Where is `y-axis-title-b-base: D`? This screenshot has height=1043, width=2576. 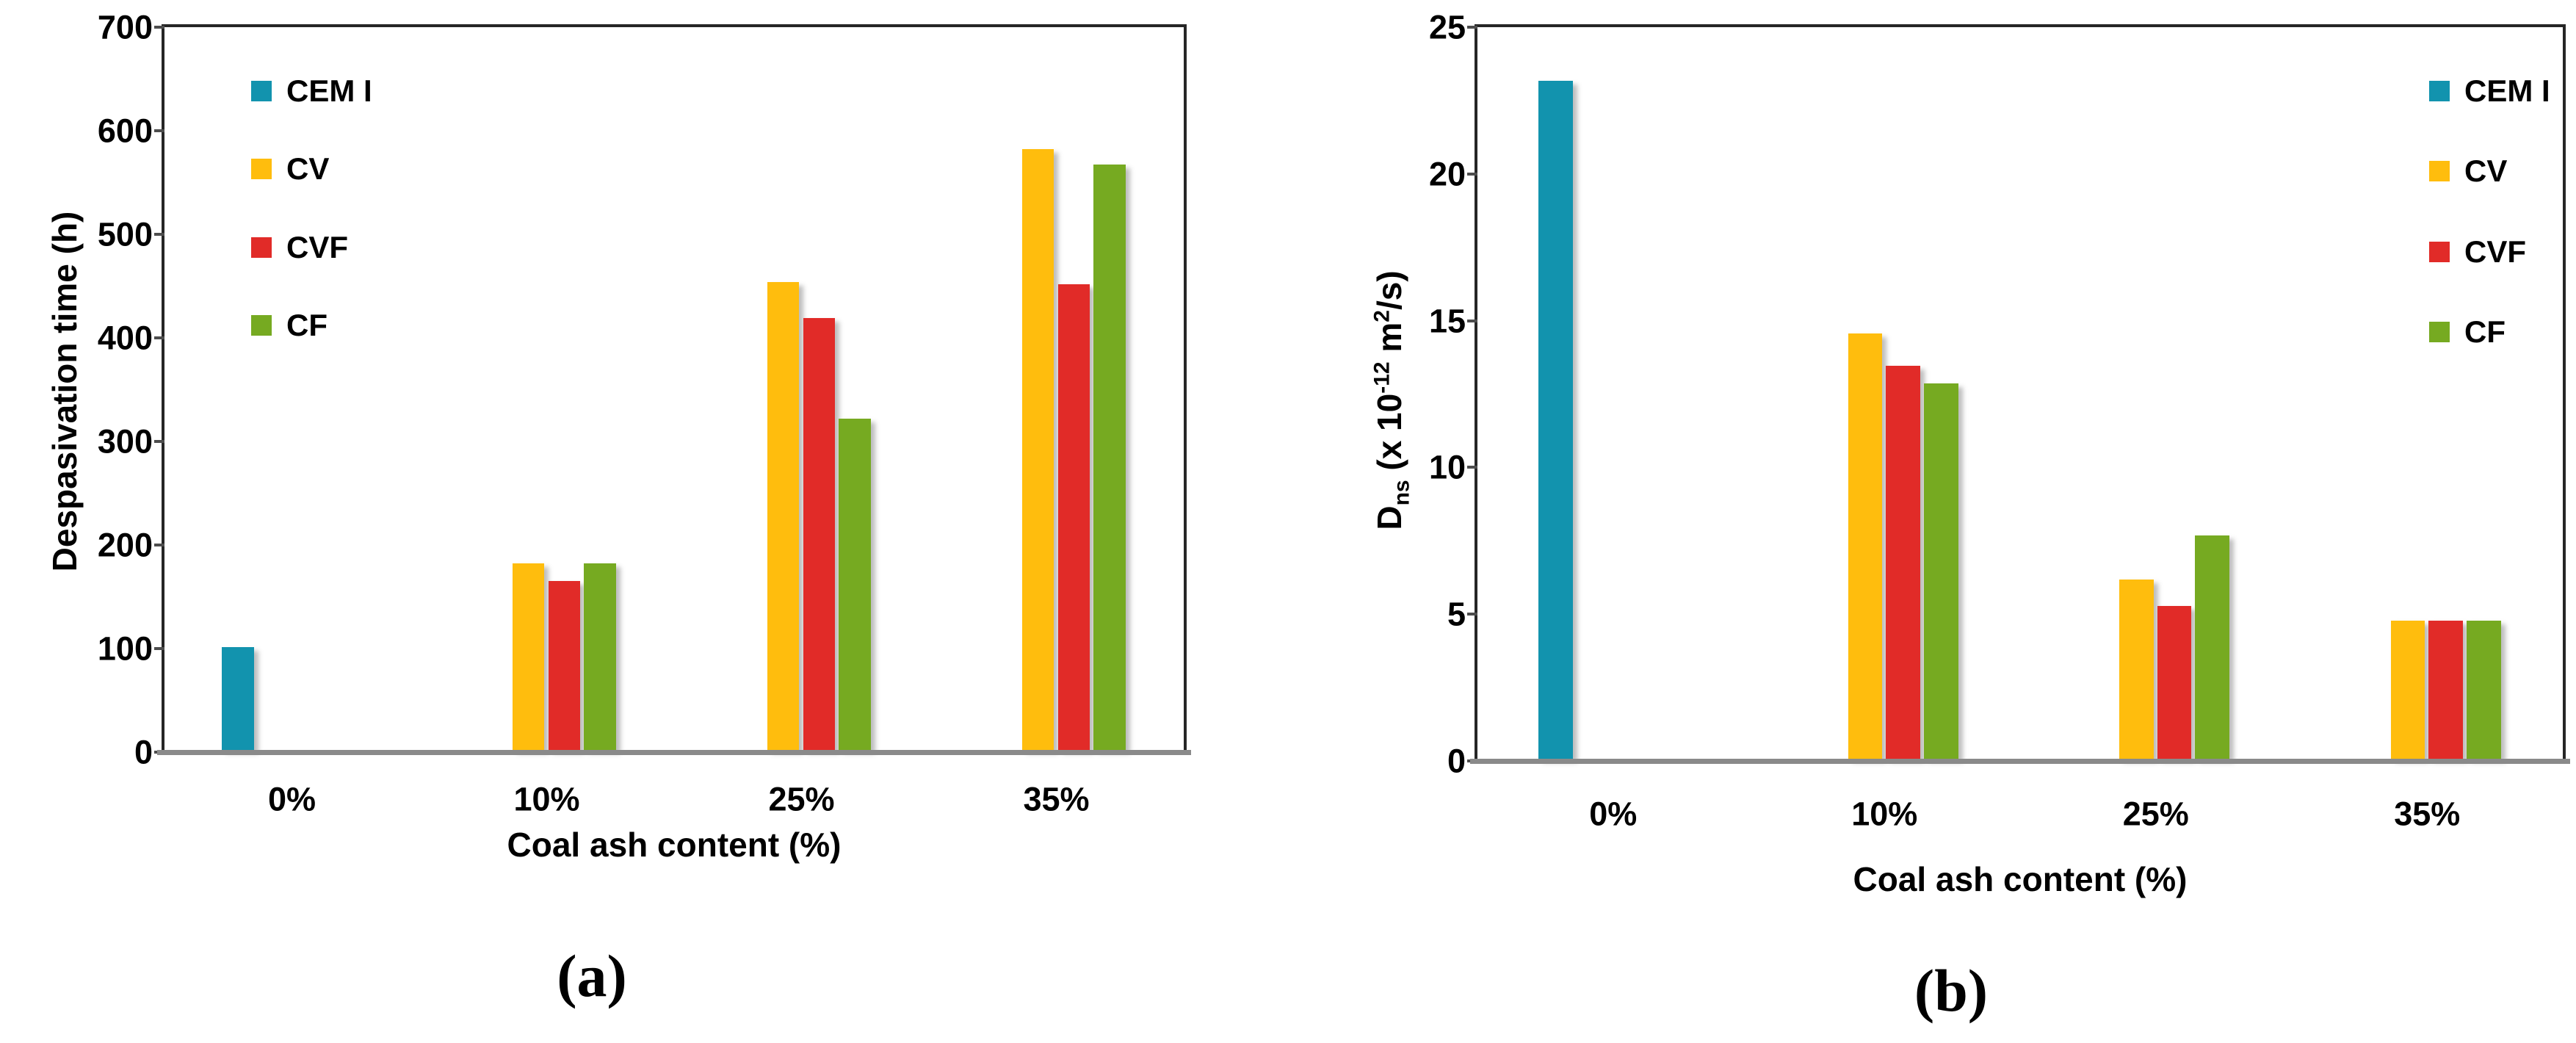
y-axis-title-b-base: D is located at coordinates (1389, 517).